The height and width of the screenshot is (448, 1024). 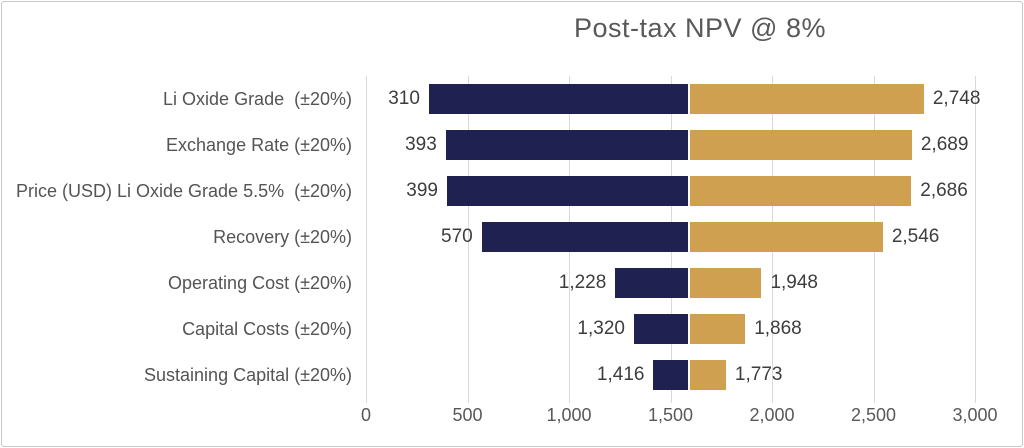 What do you see at coordinates (758, 374) in the screenshot?
I see `high-value-label: 1,773` at bounding box center [758, 374].